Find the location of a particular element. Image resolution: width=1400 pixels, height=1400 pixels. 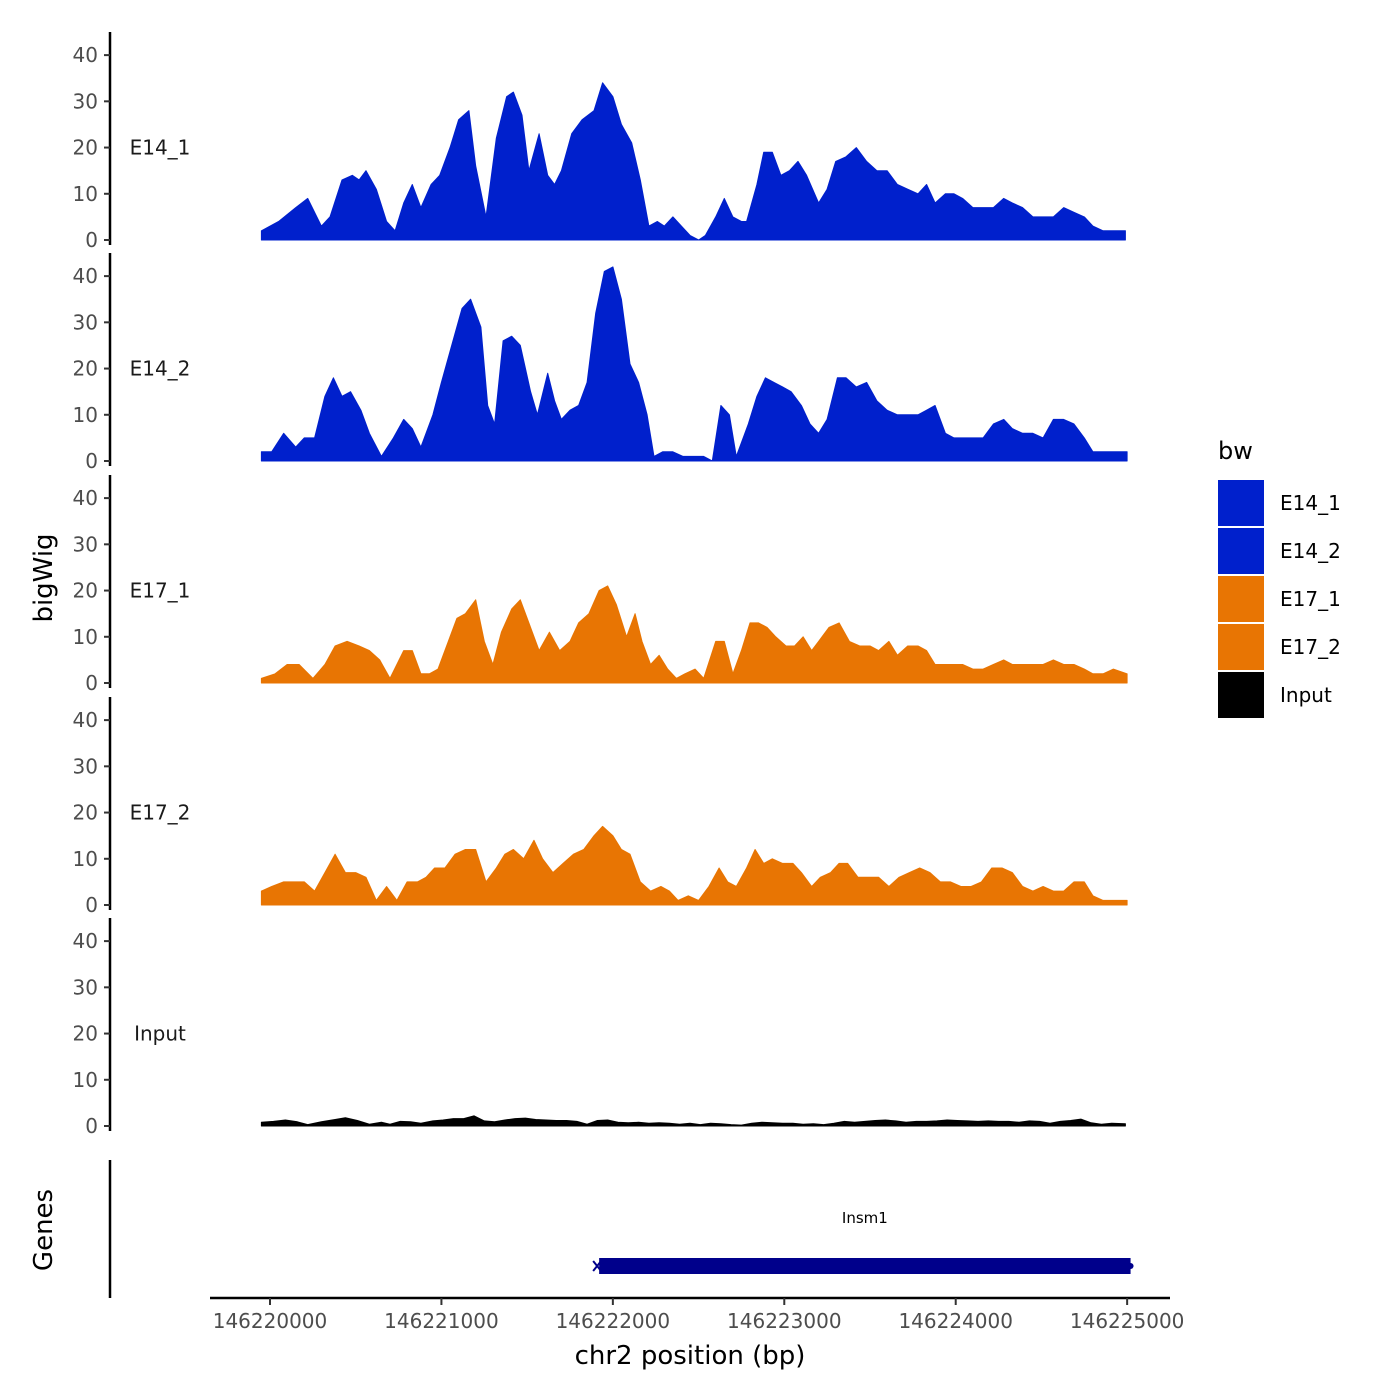

track-panel-e17_2: 0 10 20 30 40 E17_2 is located at coordinates (600, 807).